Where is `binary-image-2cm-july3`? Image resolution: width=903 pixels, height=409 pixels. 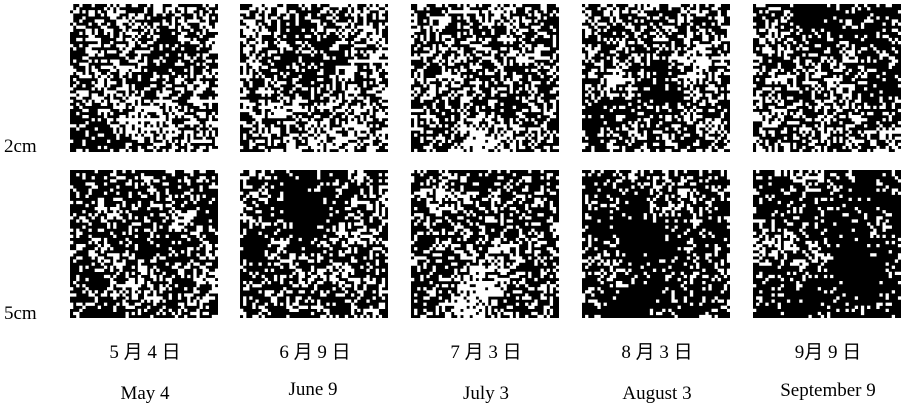 binary-image-2cm-july3 is located at coordinates (485, 78).